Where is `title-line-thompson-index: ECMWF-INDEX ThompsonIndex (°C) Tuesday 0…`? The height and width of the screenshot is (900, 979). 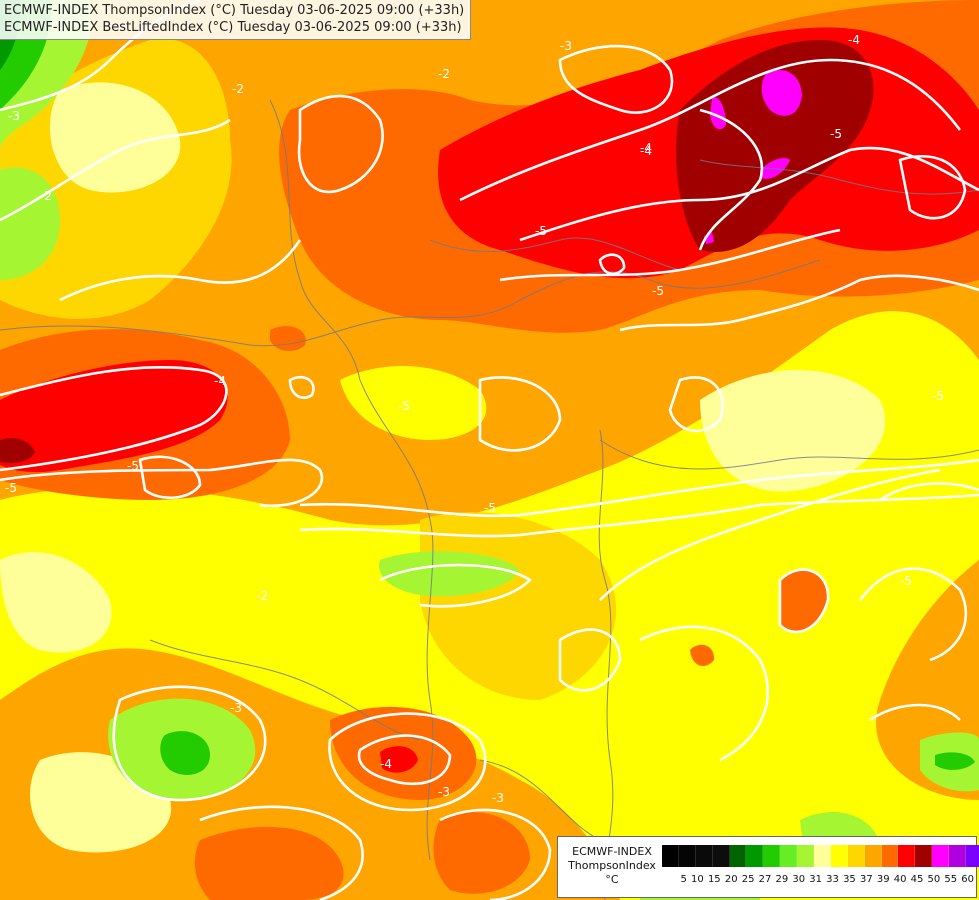
title-line-thompson-index: ECMWF-INDEX ThompsonIndex (°C) Tuesday 0… is located at coordinates (234, 10).